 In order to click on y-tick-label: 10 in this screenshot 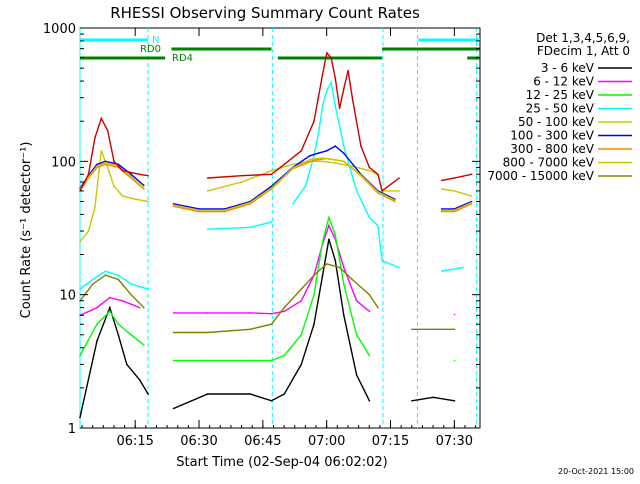, I will do `click(67, 296)`.